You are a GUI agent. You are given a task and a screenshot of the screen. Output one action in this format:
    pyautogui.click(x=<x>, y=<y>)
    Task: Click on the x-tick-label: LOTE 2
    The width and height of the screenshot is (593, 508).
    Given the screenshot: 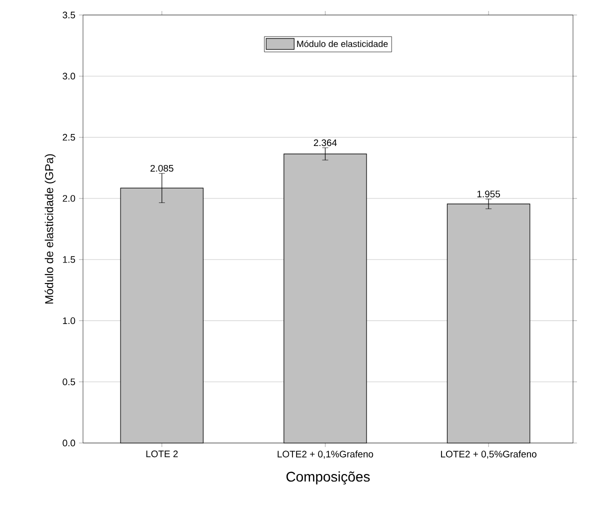 What is the action you would take?
    pyautogui.click(x=162, y=454)
    